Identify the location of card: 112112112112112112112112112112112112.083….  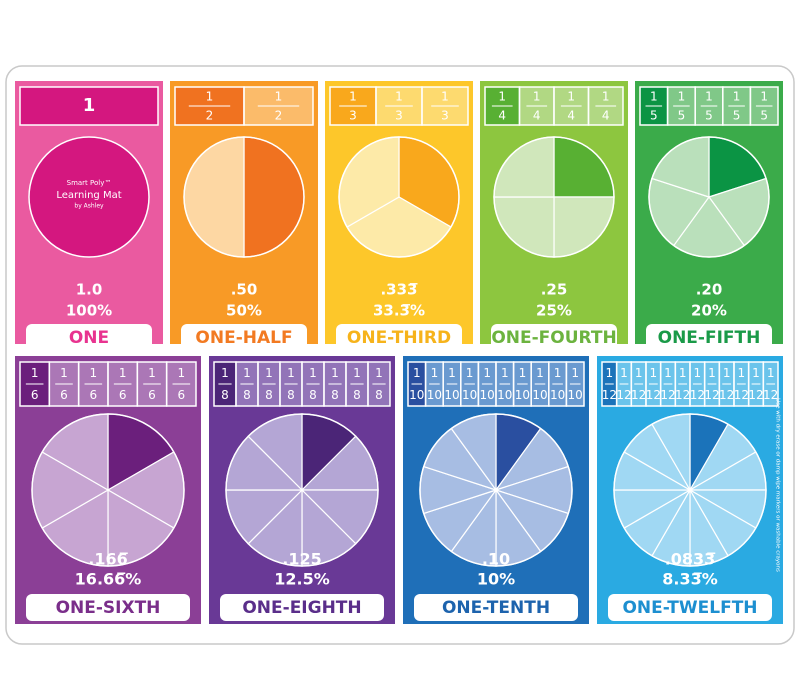
(690, 490).